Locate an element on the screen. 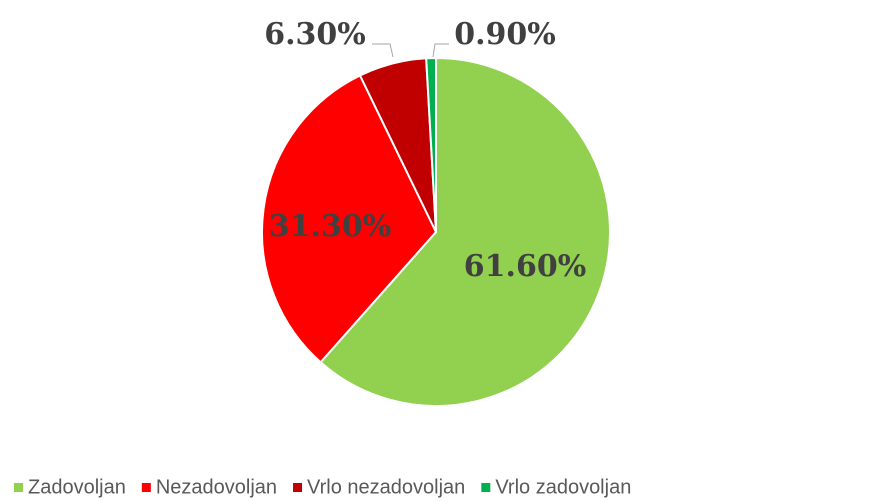 This screenshot has width=880, height=502. legend-label: Zadovoljan is located at coordinates (77, 487).